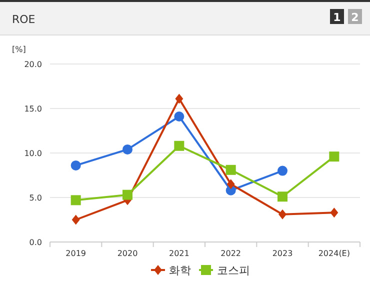 The width and height of the screenshot is (370, 285). I want to click on y-tick-label: 15.0, so click(33, 109).